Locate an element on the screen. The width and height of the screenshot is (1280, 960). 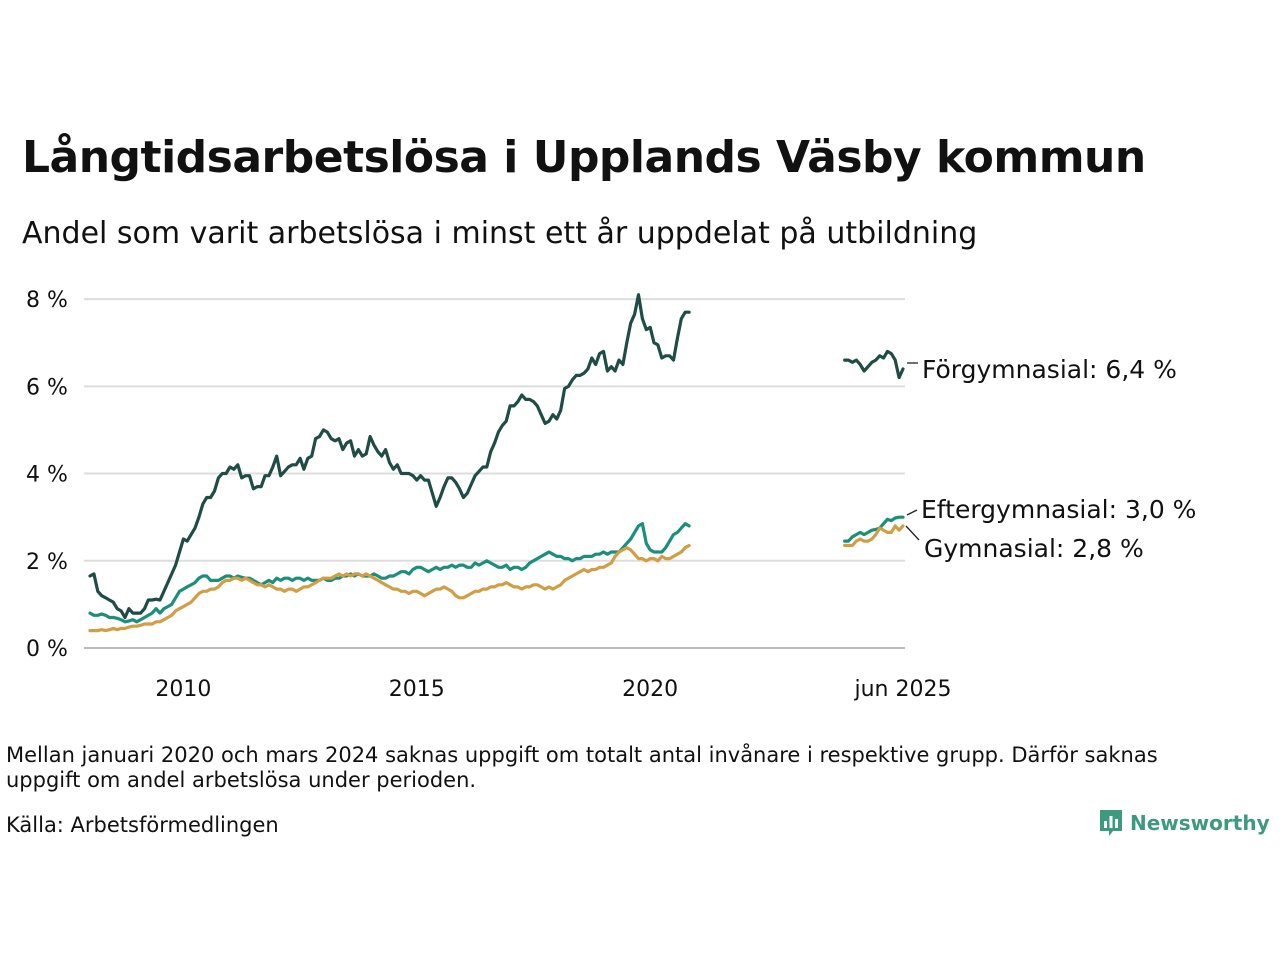
series-end-label: Eftergymnasial: 3,0 % is located at coordinates (1058, 509).